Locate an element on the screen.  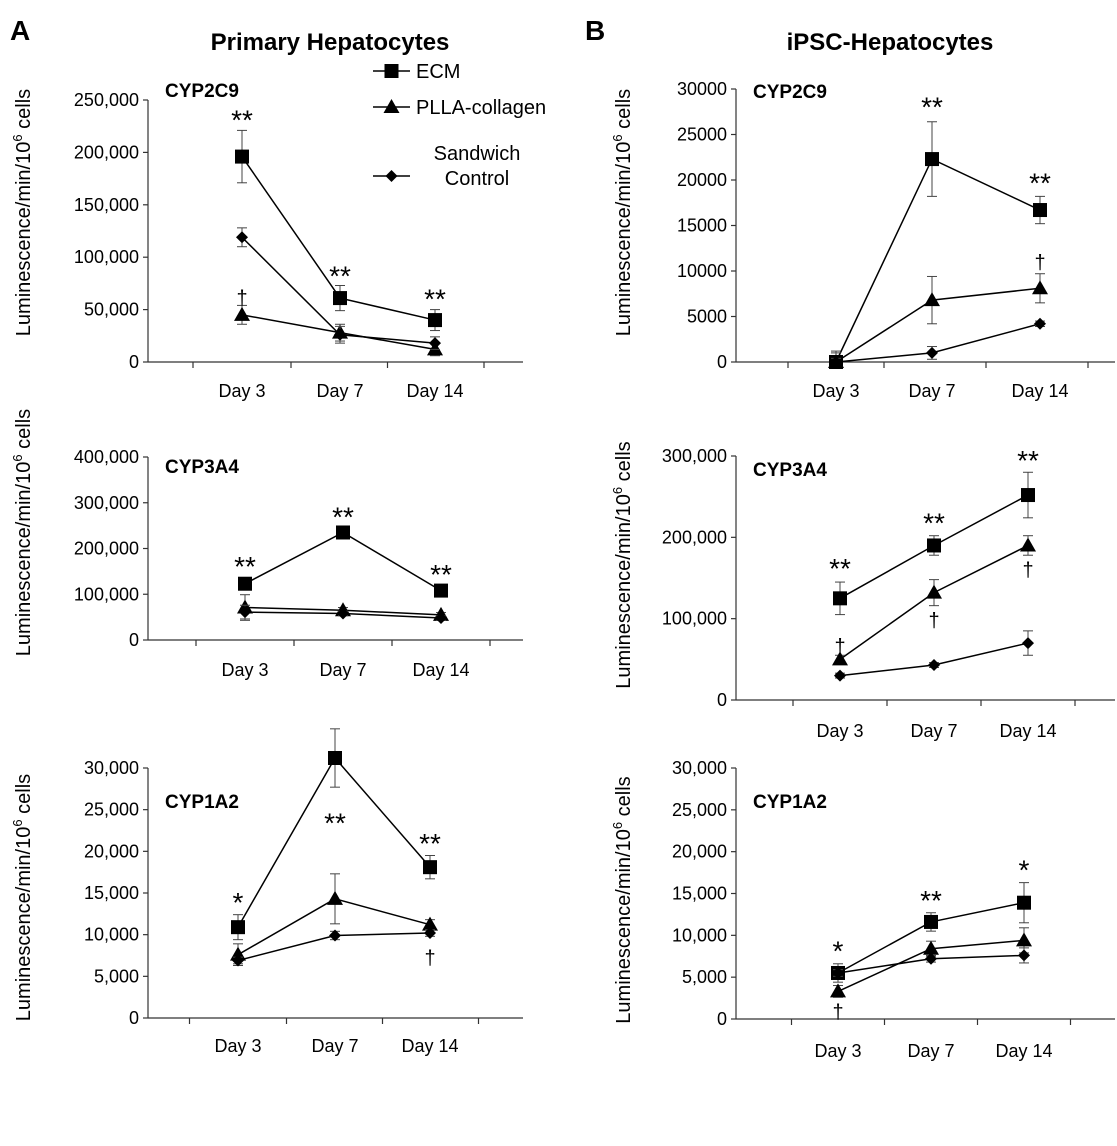
y-tick-label: 400,000 is located at coordinates (106, 457).